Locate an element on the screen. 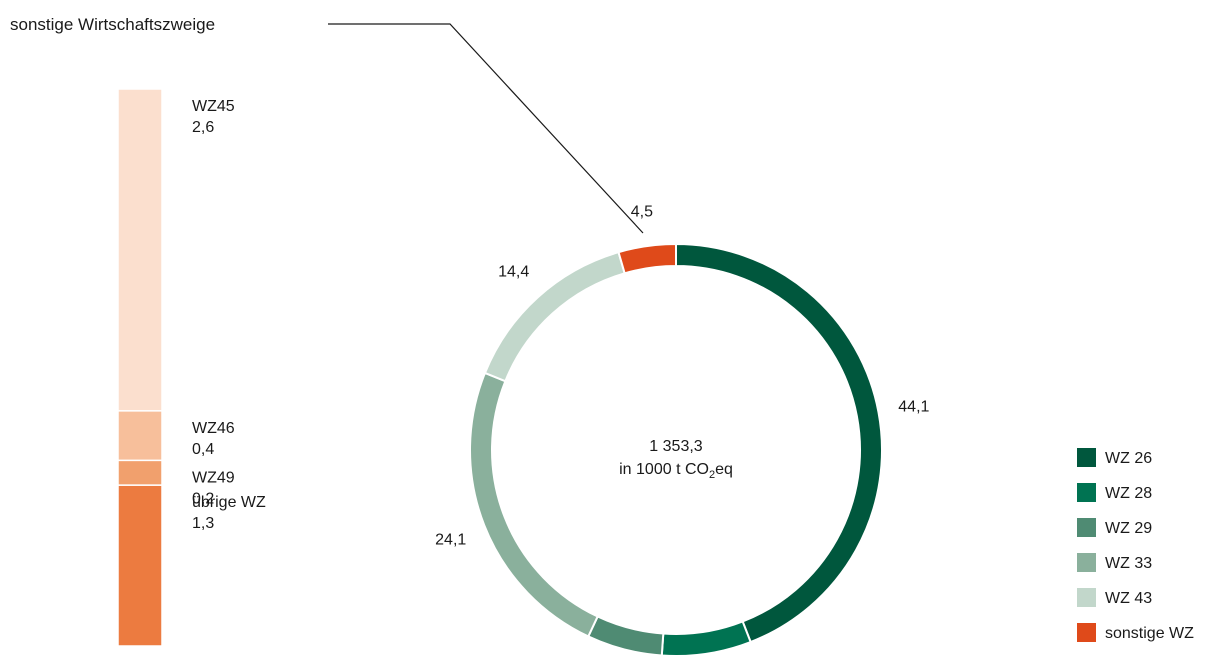 The height and width of the screenshot is (670, 1227). stacked-bar: übrige WZ 1,3 WZ49 0,2 WZ46 0,4 WZ45 2,6 is located at coordinates (191, 367).